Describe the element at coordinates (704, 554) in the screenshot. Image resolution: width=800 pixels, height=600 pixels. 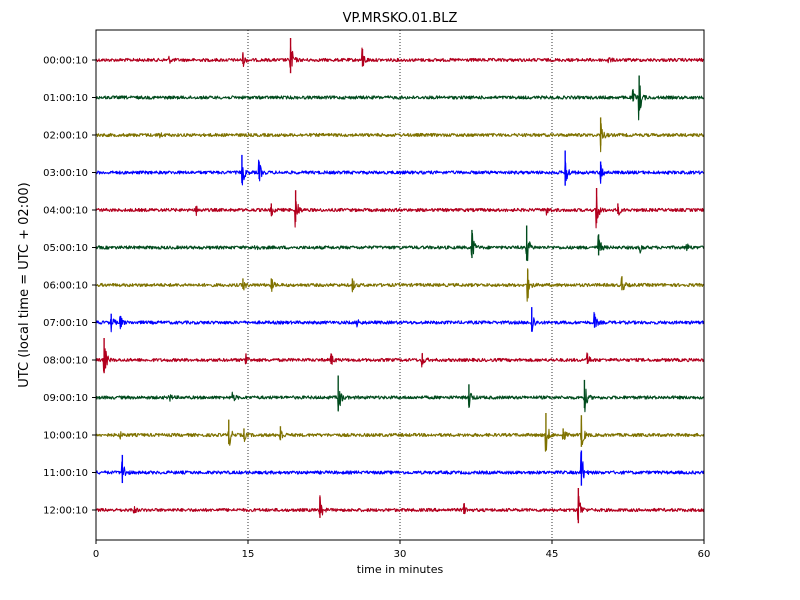
I see `x-tick-label: 60` at that location.